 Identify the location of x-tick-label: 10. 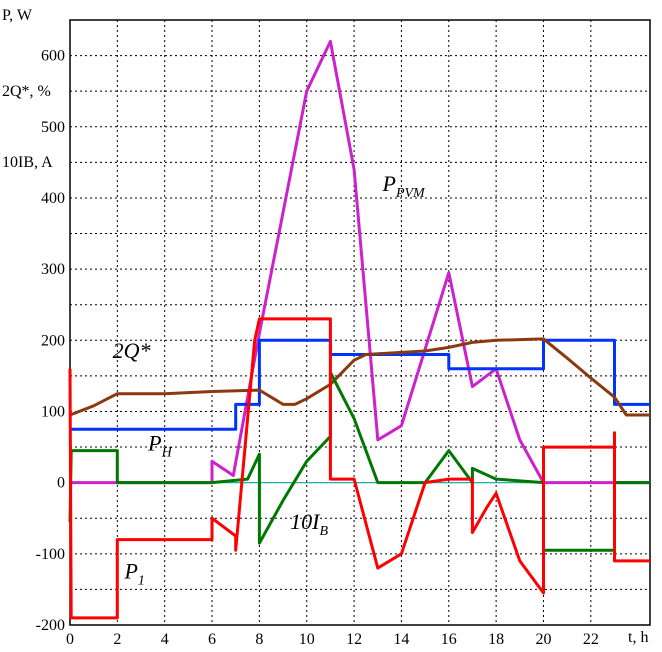
(307, 639).